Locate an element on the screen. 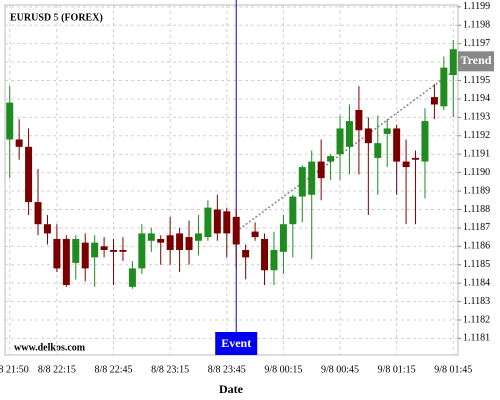 Image resolution: width=500 pixels, height=400 pixels. x-tick-label: 9/8 00:15 is located at coordinates (283, 369).